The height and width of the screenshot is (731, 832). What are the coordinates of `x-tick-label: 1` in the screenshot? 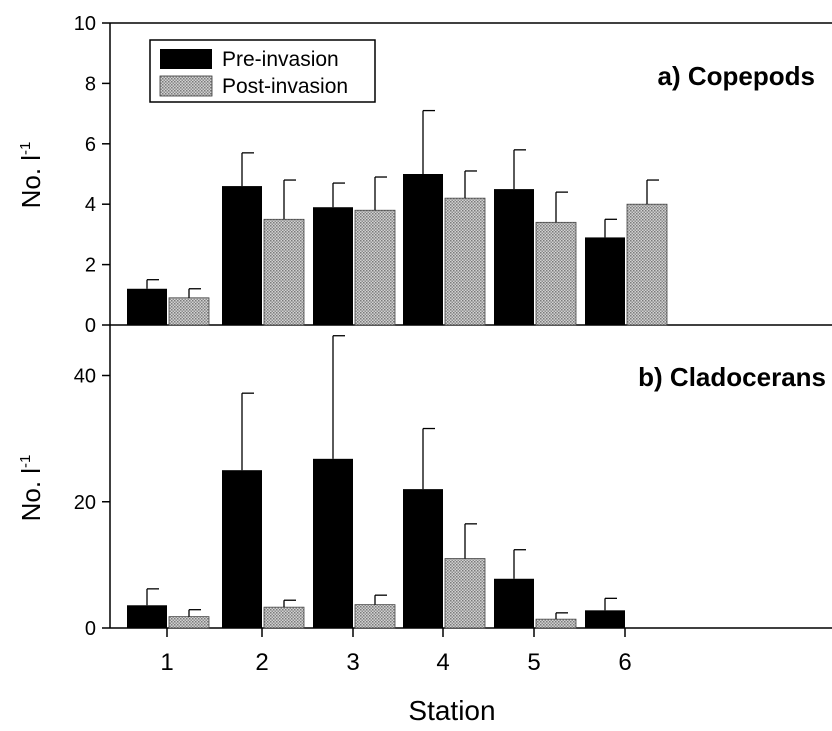 It's located at (166, 662).